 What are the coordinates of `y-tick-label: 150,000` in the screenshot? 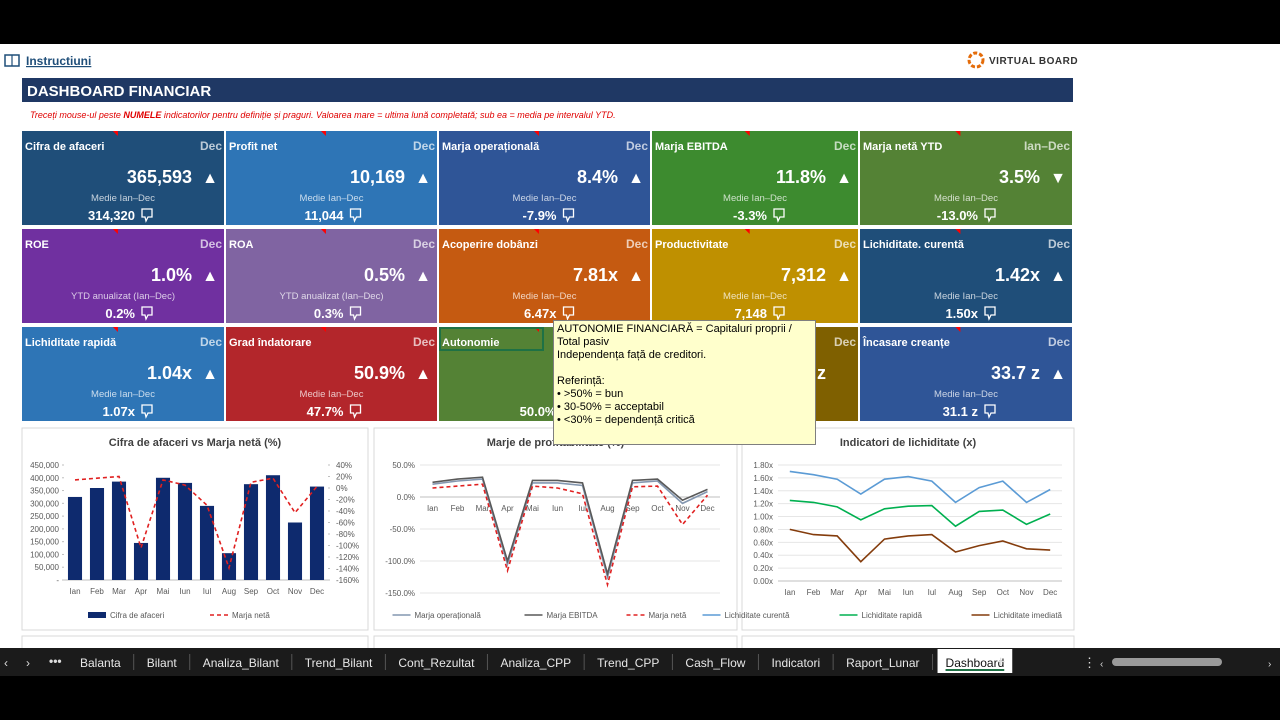 It's located at (44, 542).